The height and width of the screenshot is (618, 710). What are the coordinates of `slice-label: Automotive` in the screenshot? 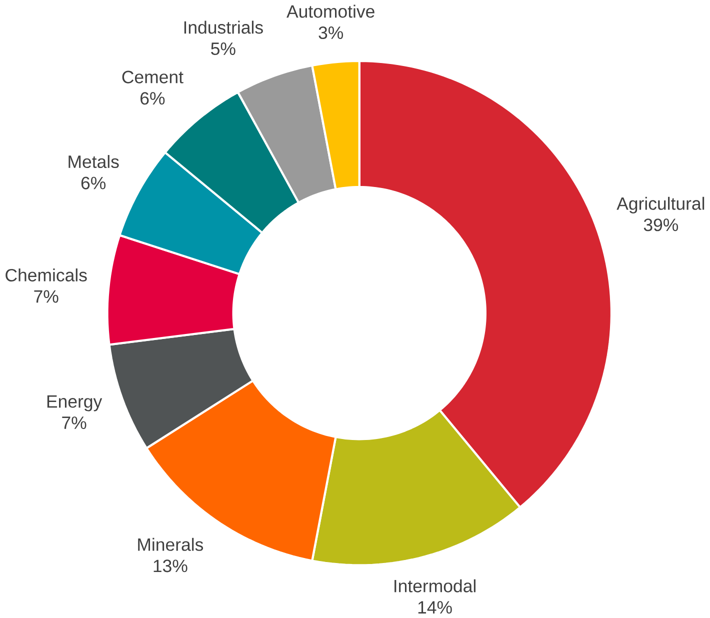 It's located at (330, 11).